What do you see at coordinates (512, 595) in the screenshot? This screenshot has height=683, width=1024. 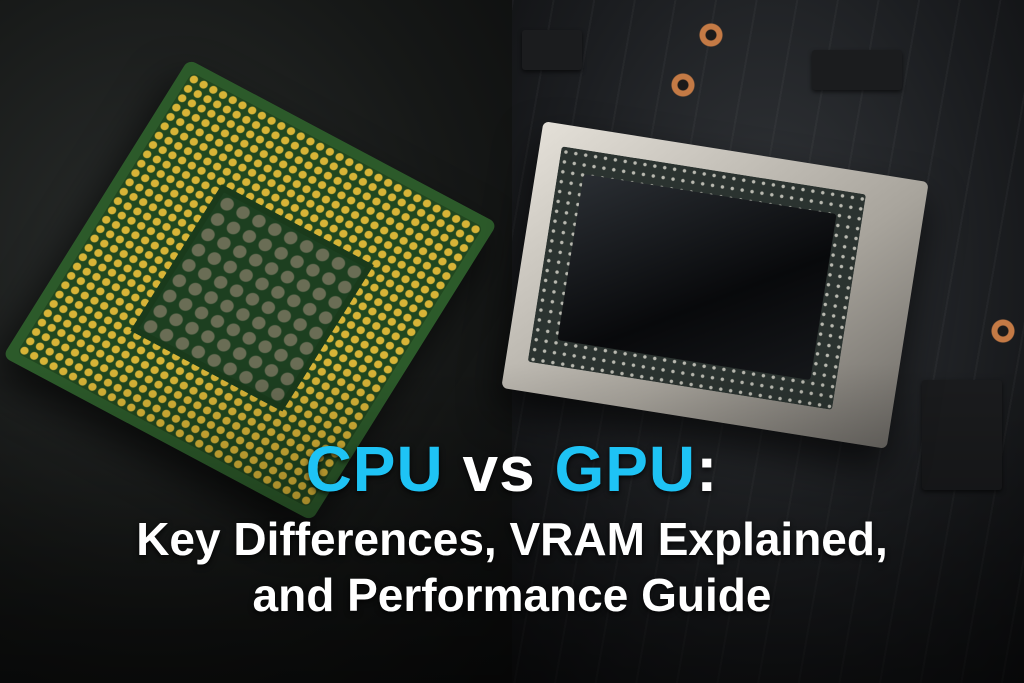 I see `headline-line-3: and Performance Guide` at bounding box center [512, 595].